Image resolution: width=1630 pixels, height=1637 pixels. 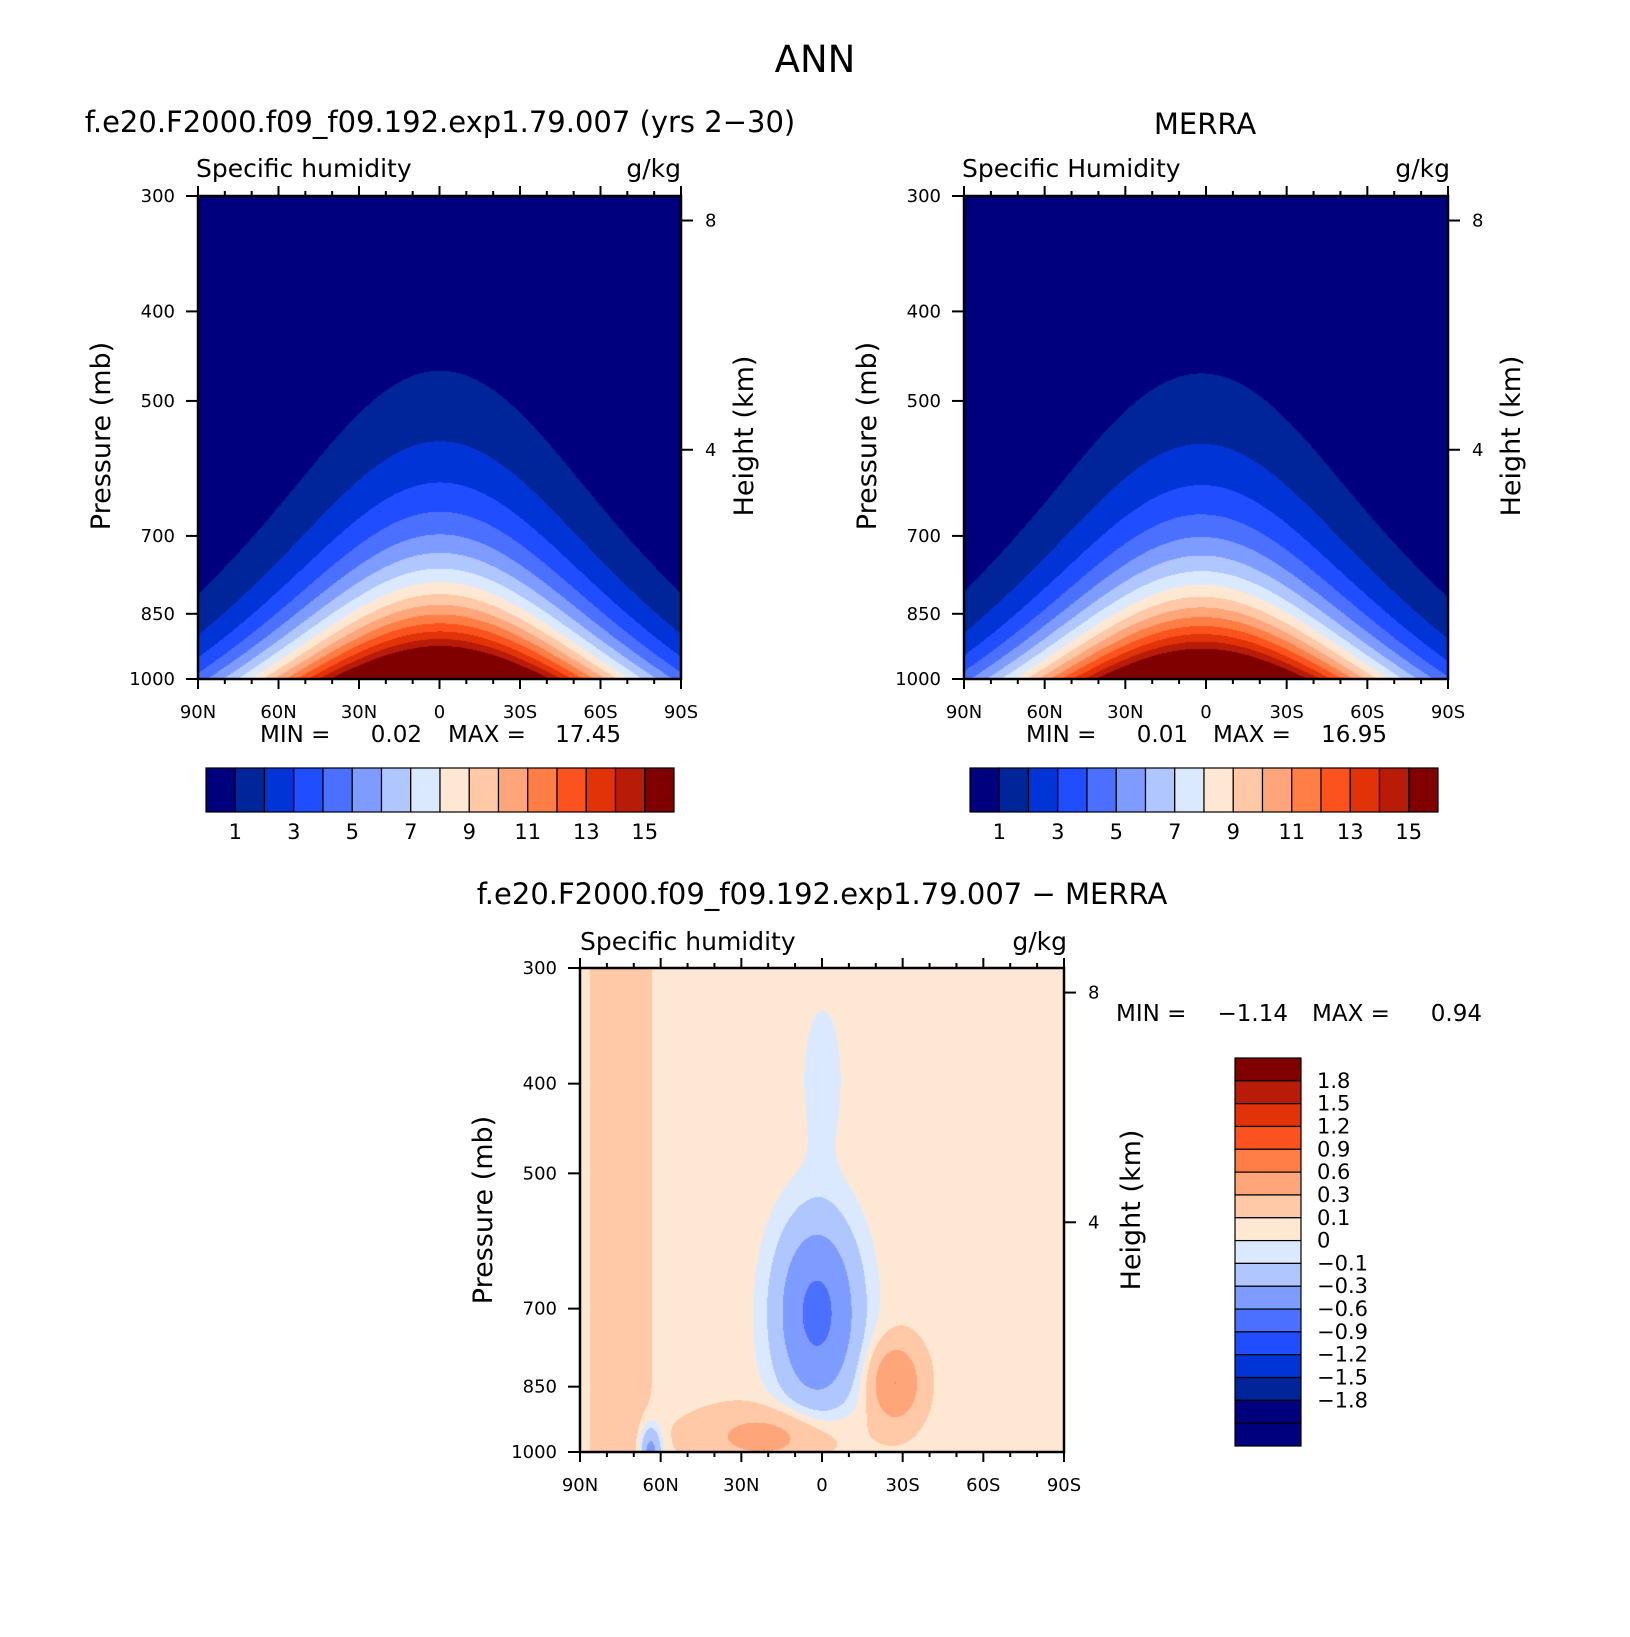 I want to click on x-tick-label: 90N, so click(x=580, y=1485).